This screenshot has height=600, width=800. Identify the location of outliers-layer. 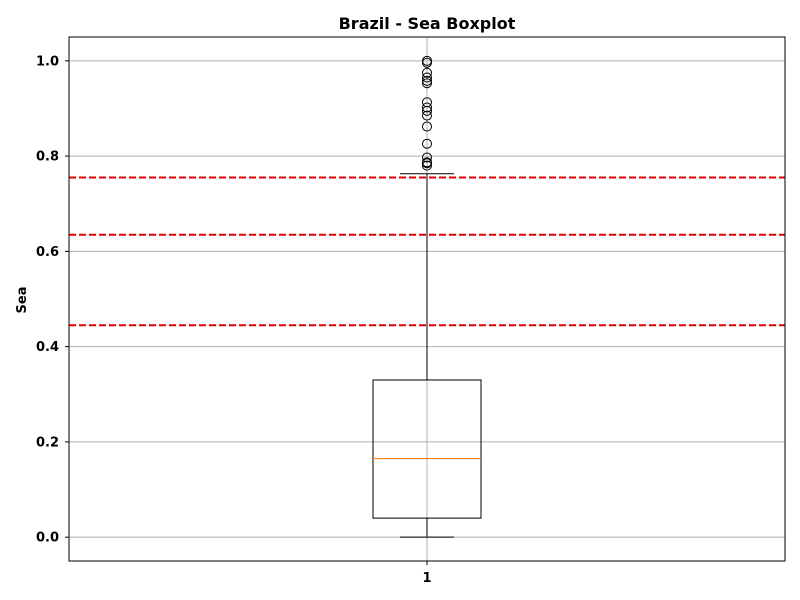
(427, 113).